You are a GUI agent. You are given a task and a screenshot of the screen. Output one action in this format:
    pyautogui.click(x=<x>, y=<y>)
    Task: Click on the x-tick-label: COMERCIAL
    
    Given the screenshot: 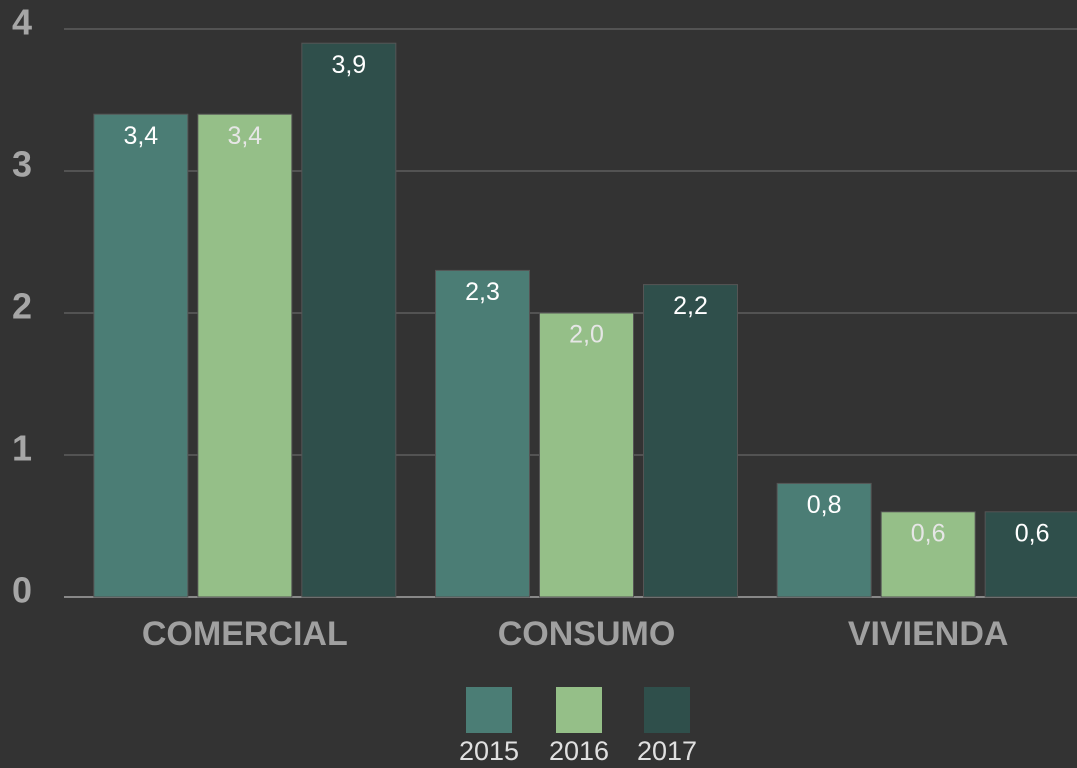 What is the action you would take?
    pyautogui.click(x=245, y=634)
    